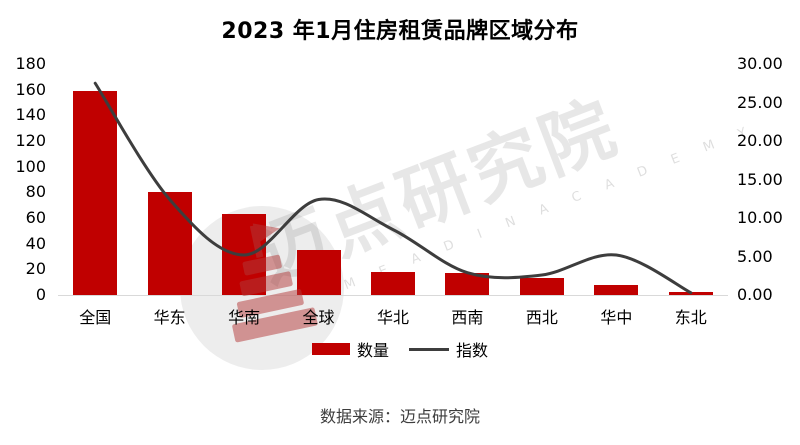 This screenshot has width=800, height=445. What do you see at coordinates (467, 317) in the screenshot?
I see `category-label: 西南` at bounding box center [467, 317].